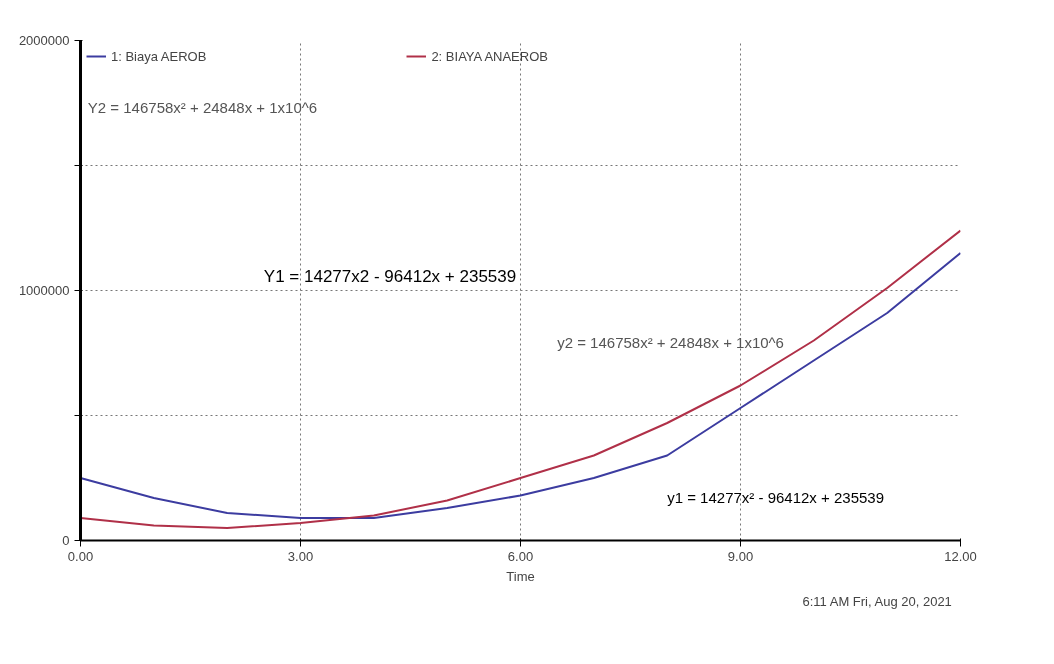 The height and width of the screenshot is (664, 1054). What do you see at coordinates (489, 56) in the screenshot?
I see `legend-label: 2: BIAYA ANAEROB` at bounding box center [489, 56].